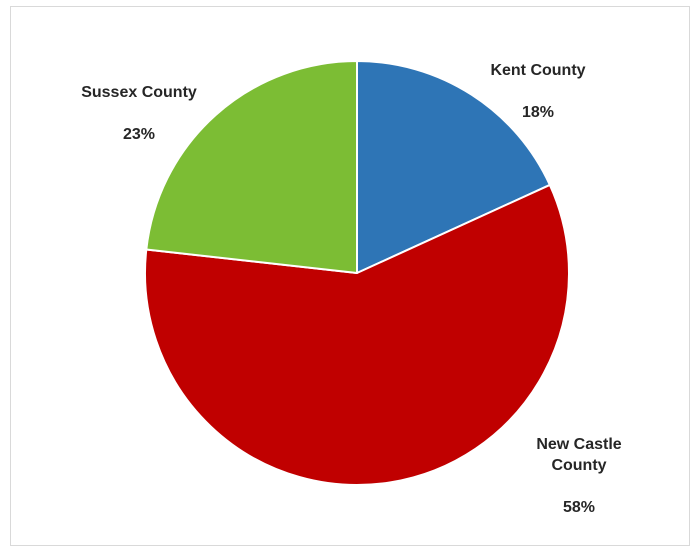 The width and height of the screenshot is (692, 546). I want to click on data-label-kent-county-percent: 18%, so click(538, 112).